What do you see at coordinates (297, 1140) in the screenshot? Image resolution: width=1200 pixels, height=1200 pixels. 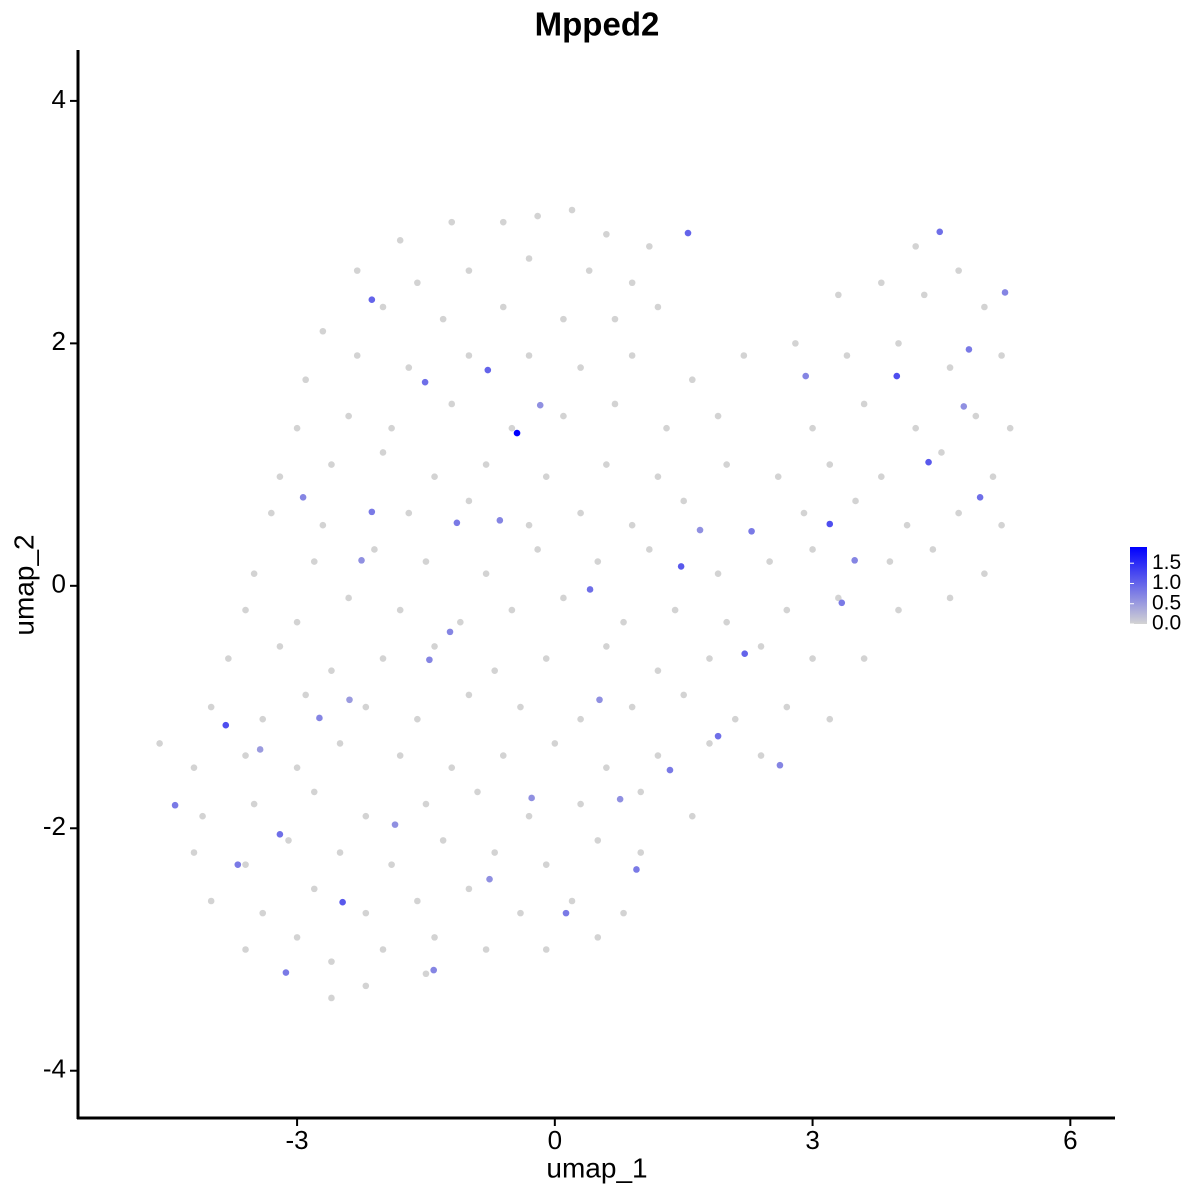 I see `x-tick-label: -3` at bounding box center [297, 1140].